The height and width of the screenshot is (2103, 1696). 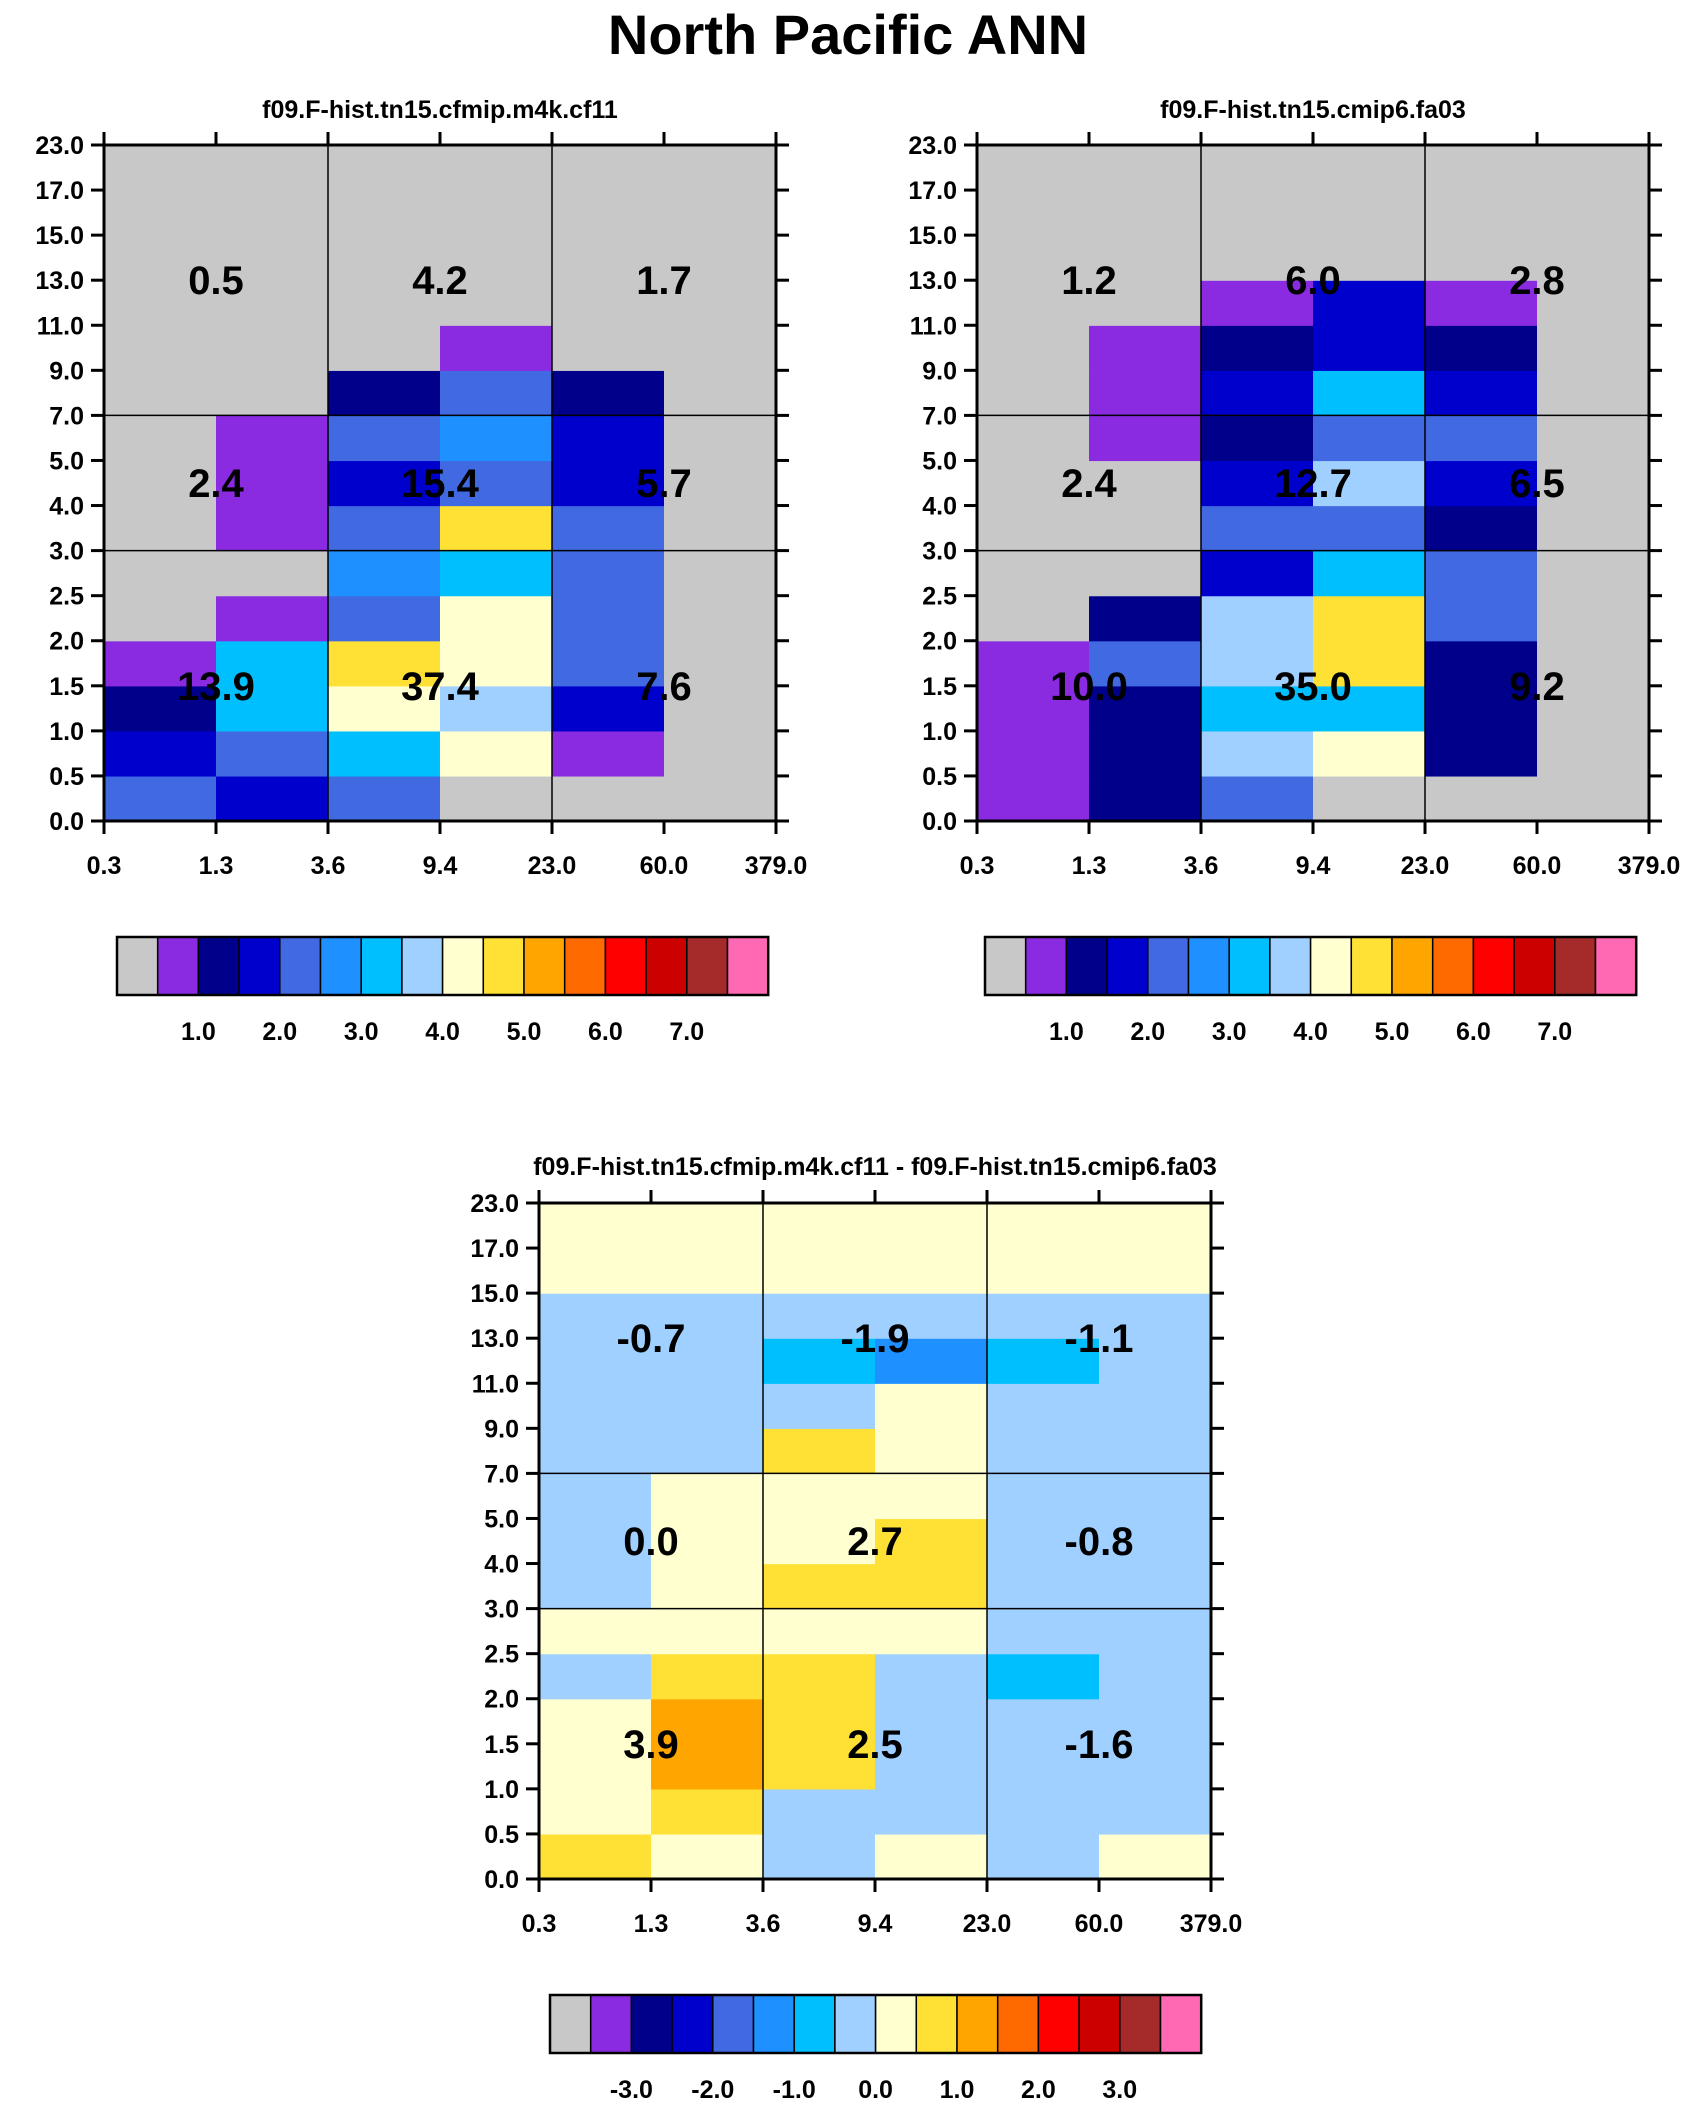 I want to click on y-tick-label: 15.0, so click(x=494, y=1294).